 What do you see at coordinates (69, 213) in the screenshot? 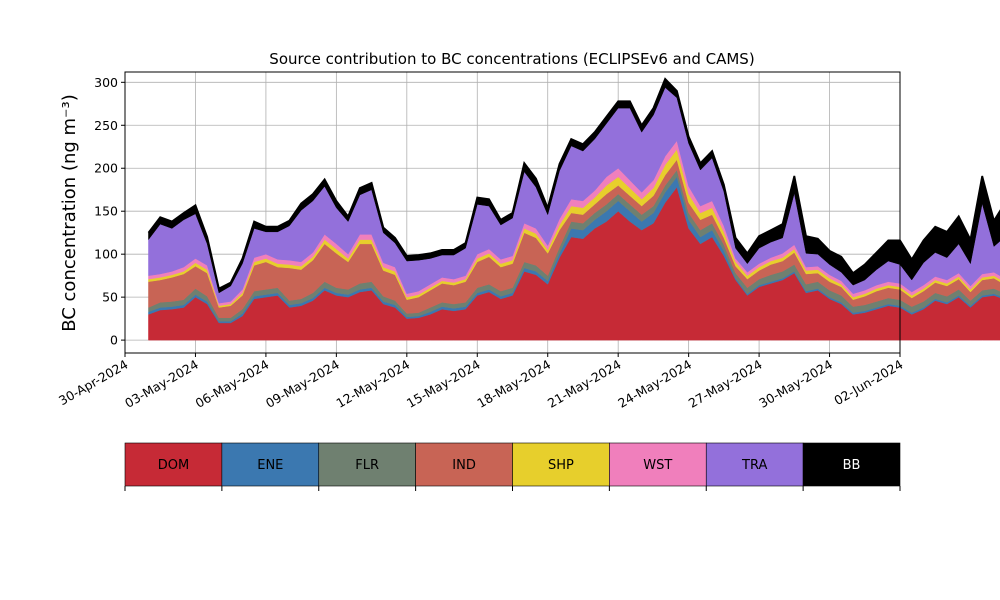
I see `y-axis-label: BC concentration (ng m⁻³)` at bounding box center [69, 213].